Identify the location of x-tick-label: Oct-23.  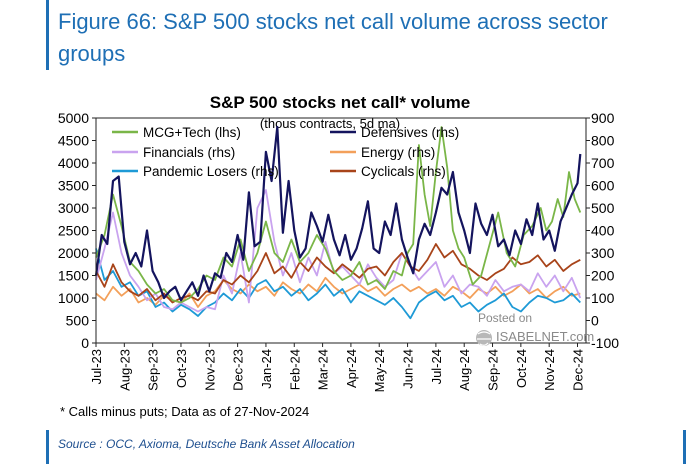
(181, 368).